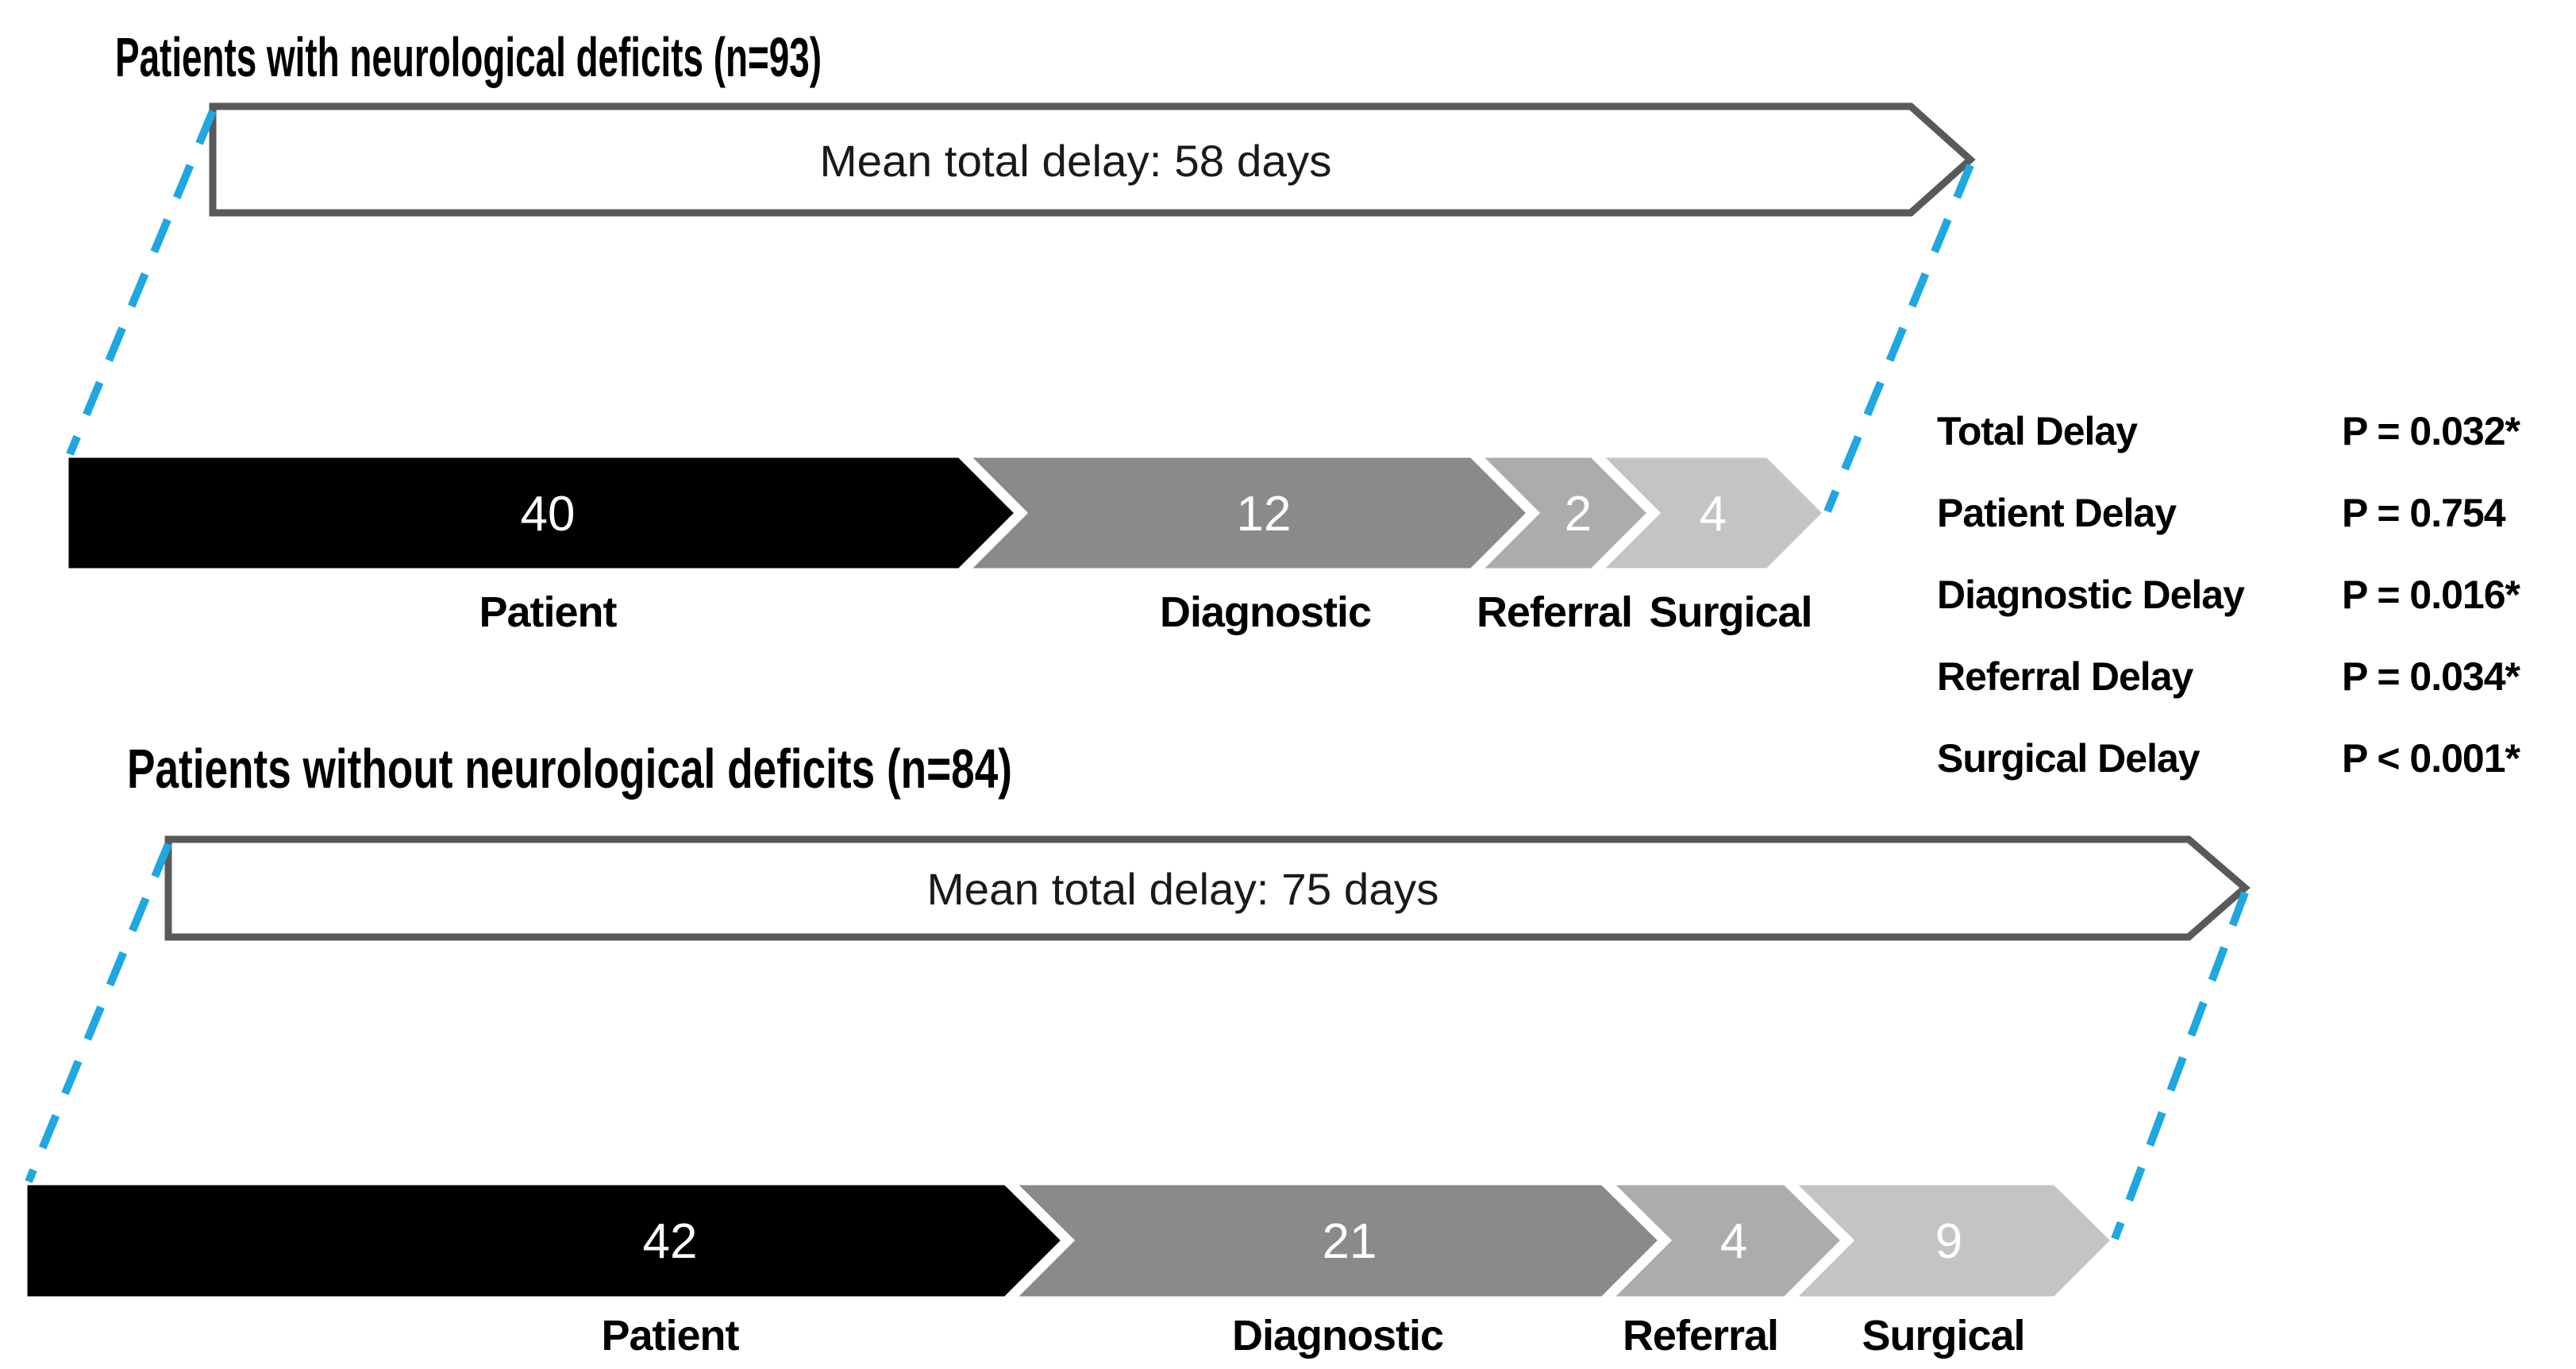 The image size is (2576, 1369). Describe the element at coordinates (1948, 1241) in the screenshot. I see `group2-value-surgical: 9` at that location.